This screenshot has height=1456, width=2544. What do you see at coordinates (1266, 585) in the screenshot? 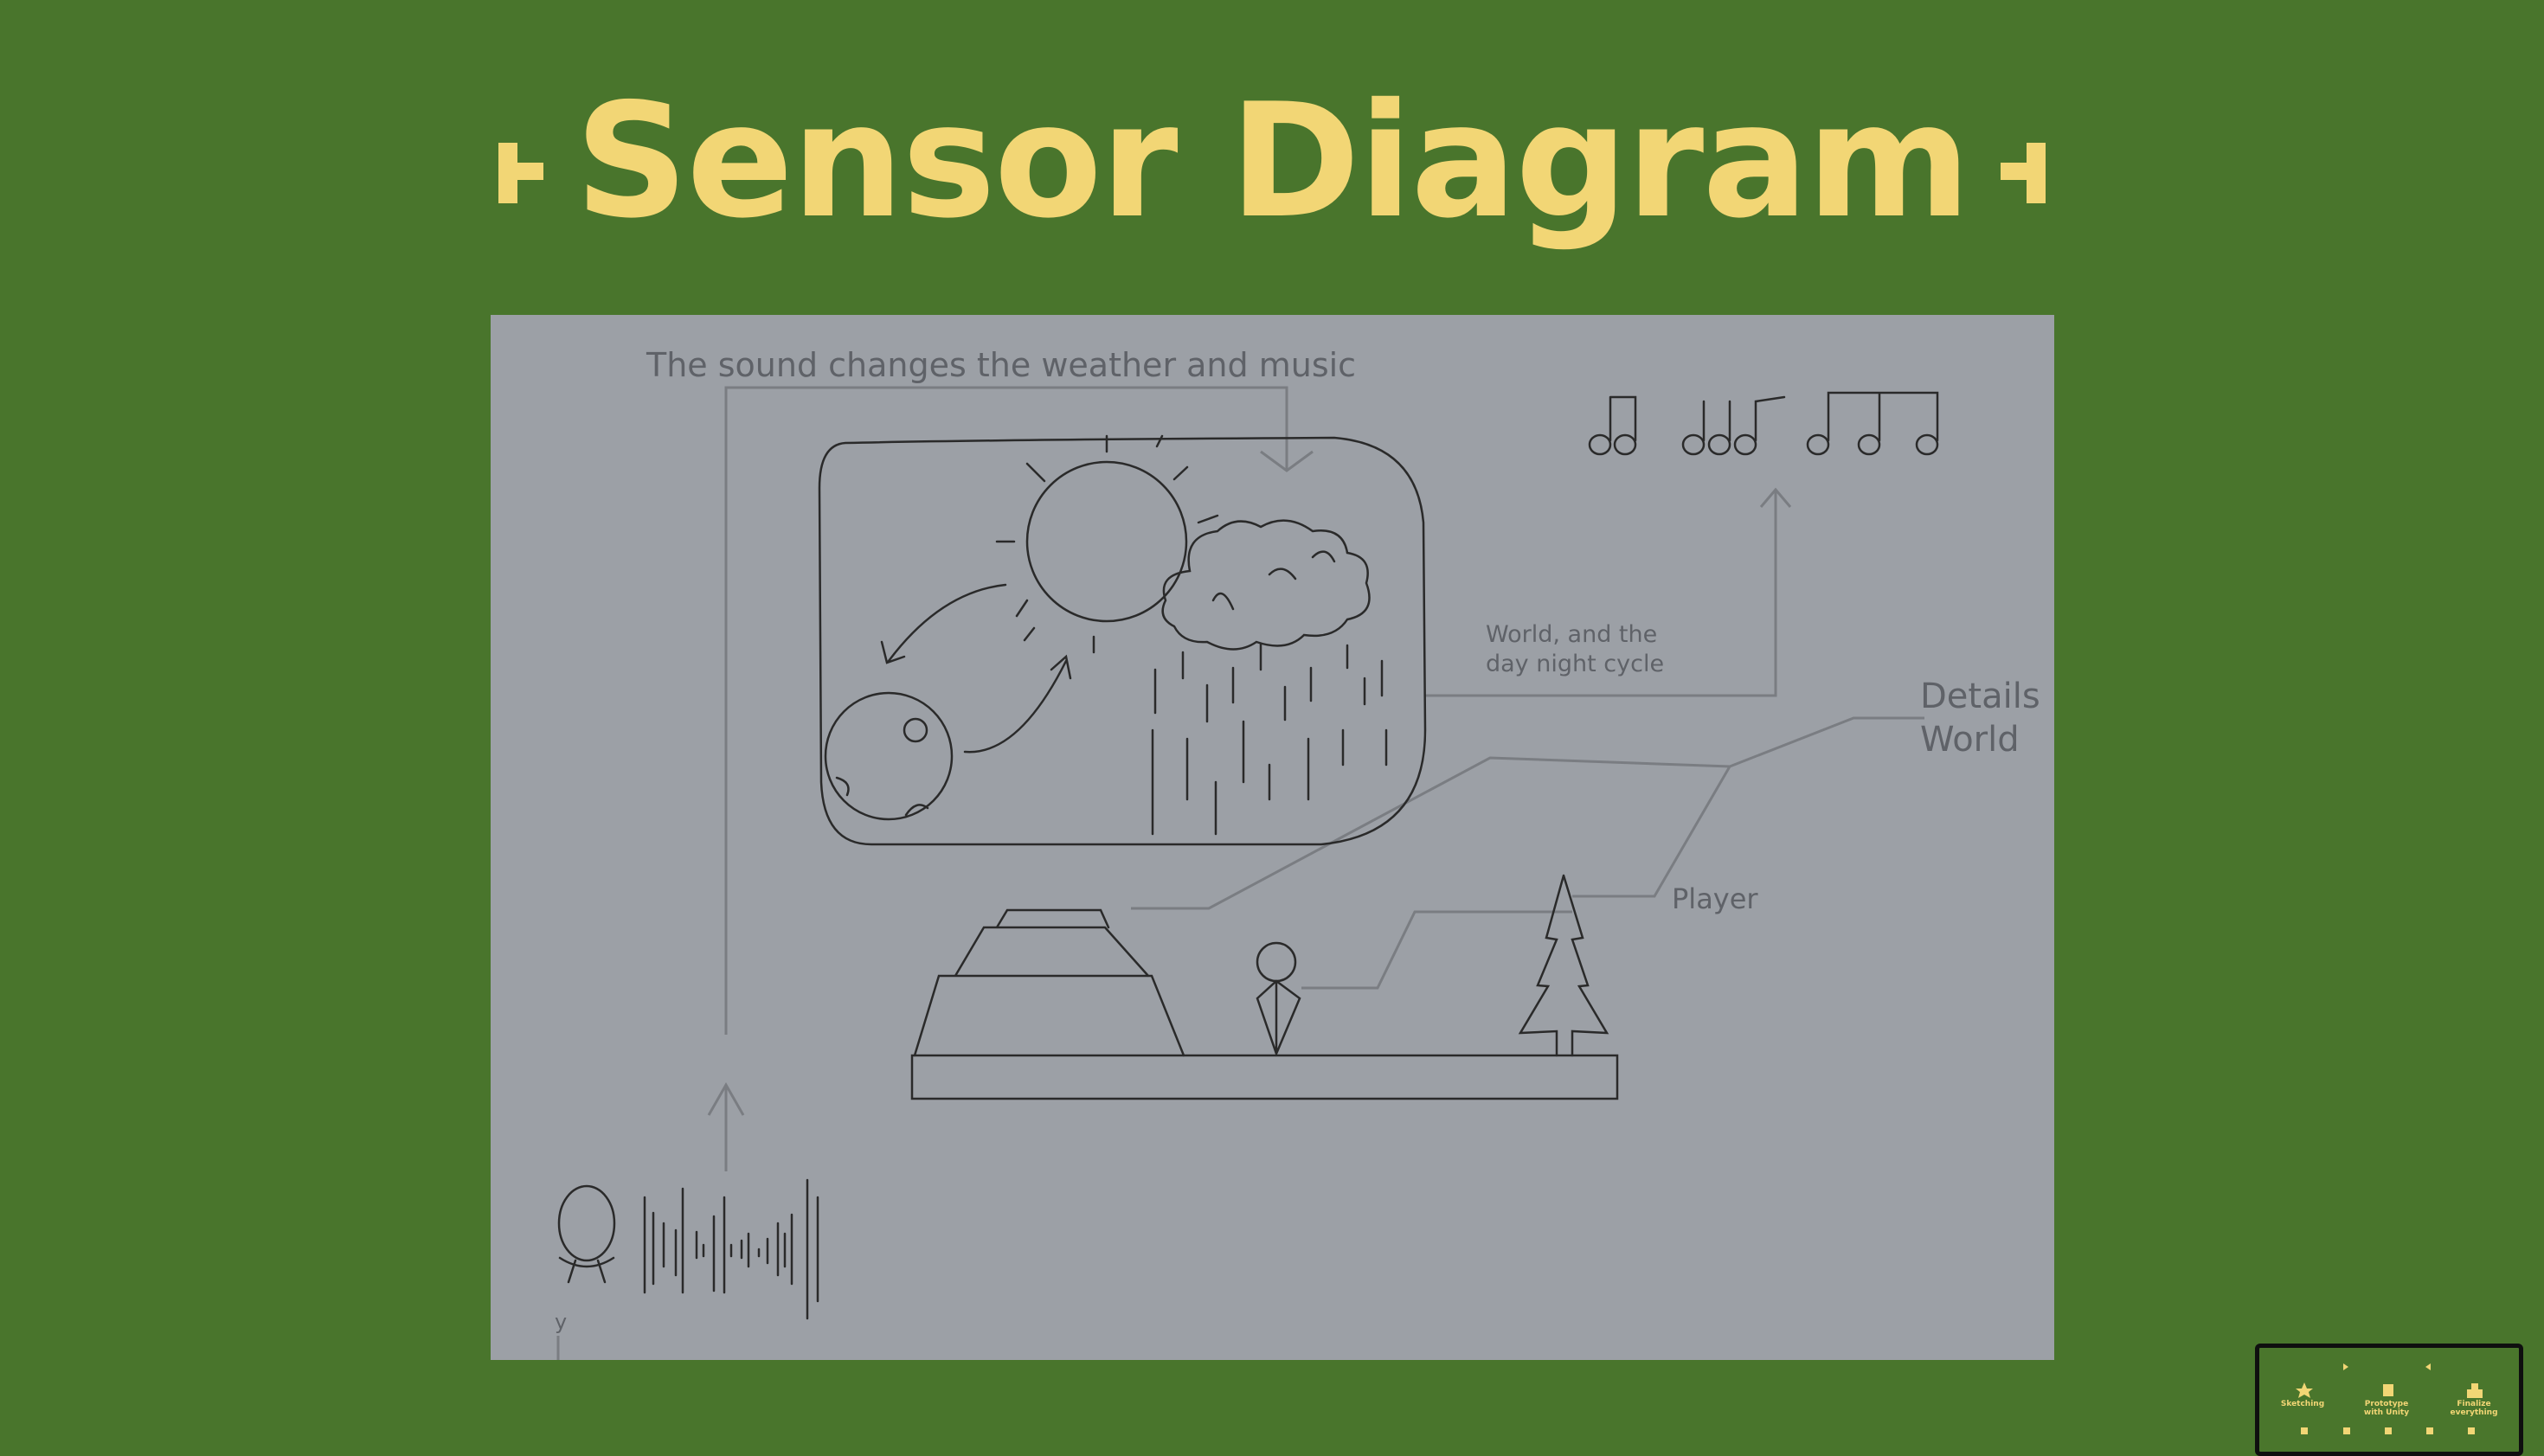
I see `cloud-icon` at bounding box center [1266, 585].